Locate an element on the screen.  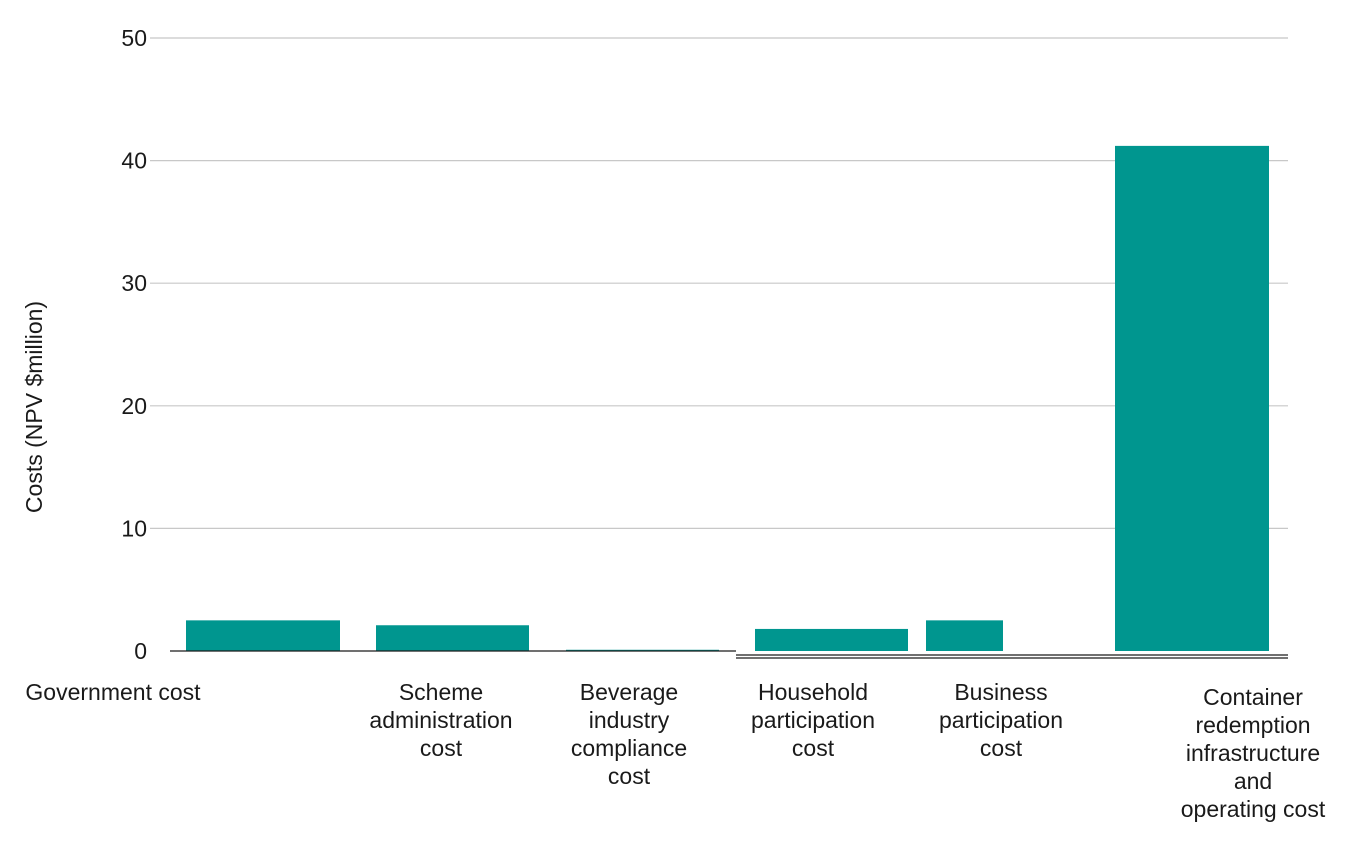
category-label: Scheme administration cost is located at coordinates (440, 720).